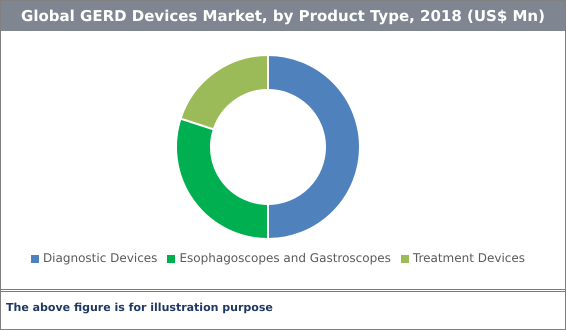  I want to click on legend-label: Treatment Devices, so click(469, 258).